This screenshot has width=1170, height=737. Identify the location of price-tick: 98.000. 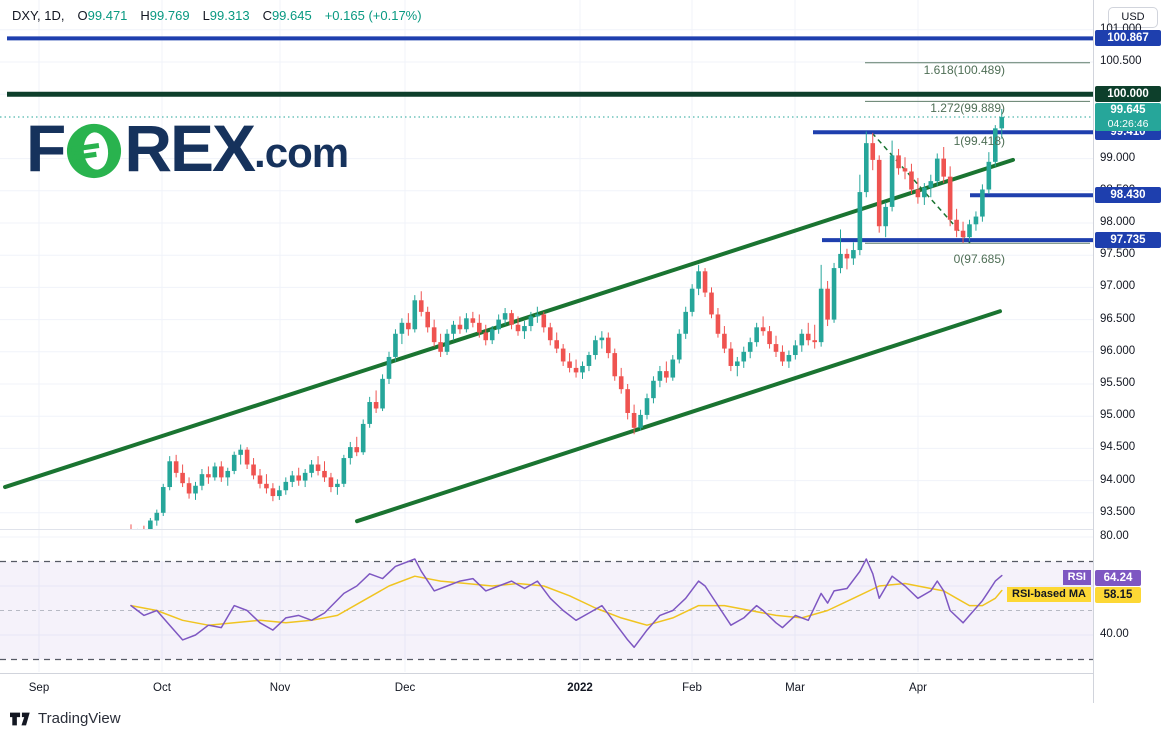
(1118, 222).